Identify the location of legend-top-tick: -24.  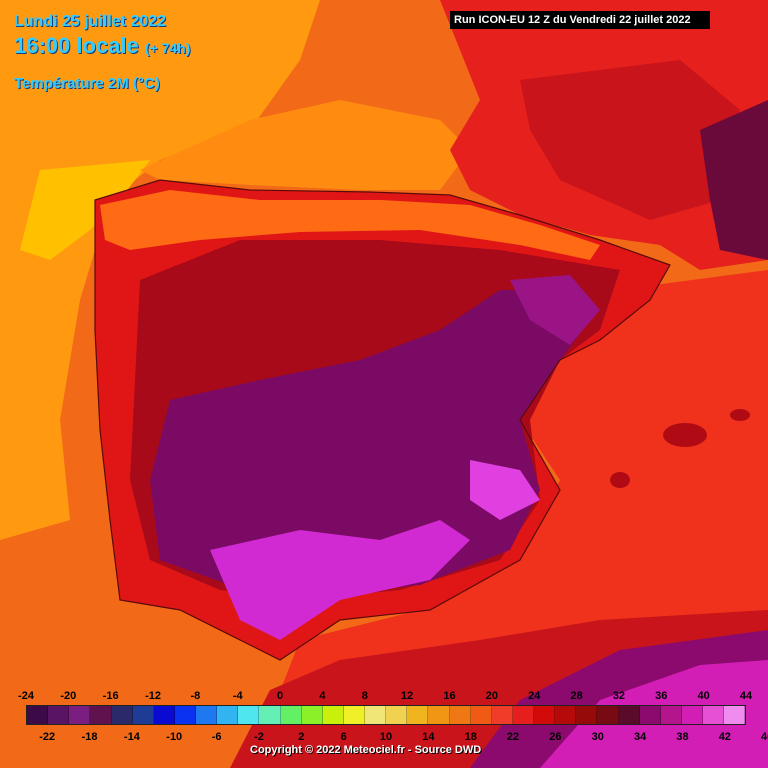
(26, 696).